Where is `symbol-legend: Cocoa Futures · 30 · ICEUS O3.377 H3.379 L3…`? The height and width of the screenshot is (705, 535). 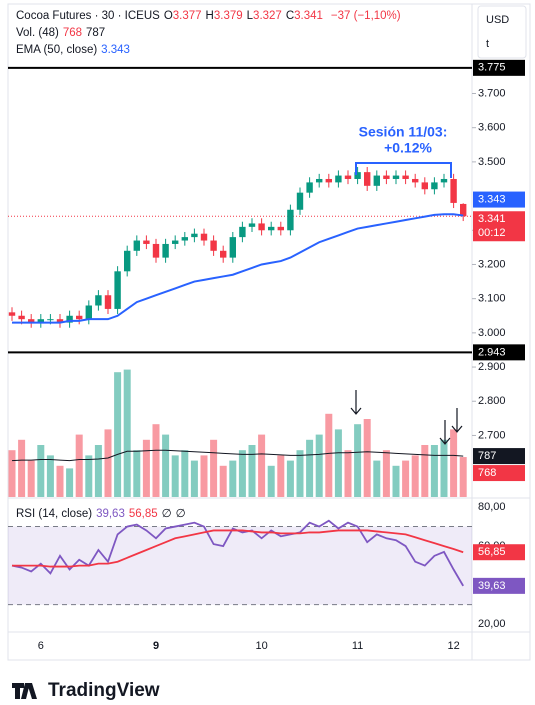 symbol-legend: Cocoa Futures · 30 · ICEUS O3.377 H3.379 L3… is located at coordinates (210, 16).